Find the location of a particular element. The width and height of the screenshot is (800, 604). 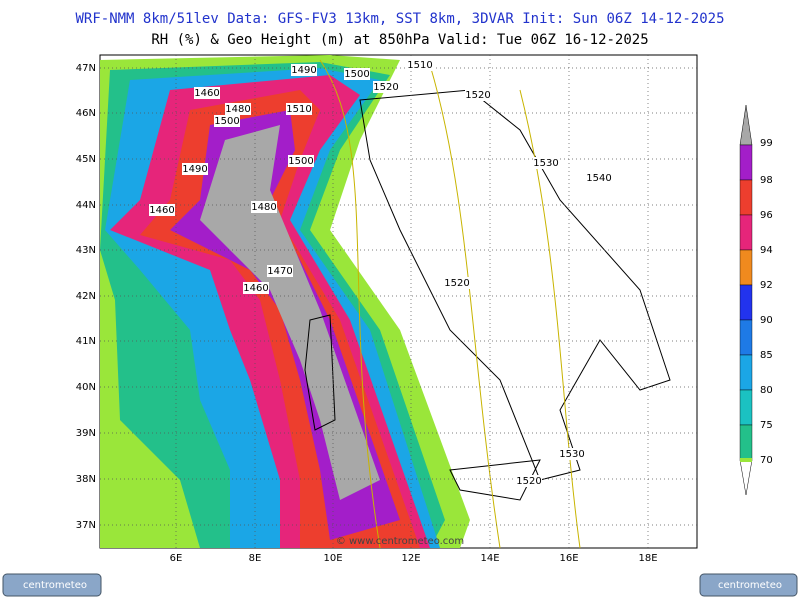

colorbar-label: 90 is located at coordinates (766, 320).